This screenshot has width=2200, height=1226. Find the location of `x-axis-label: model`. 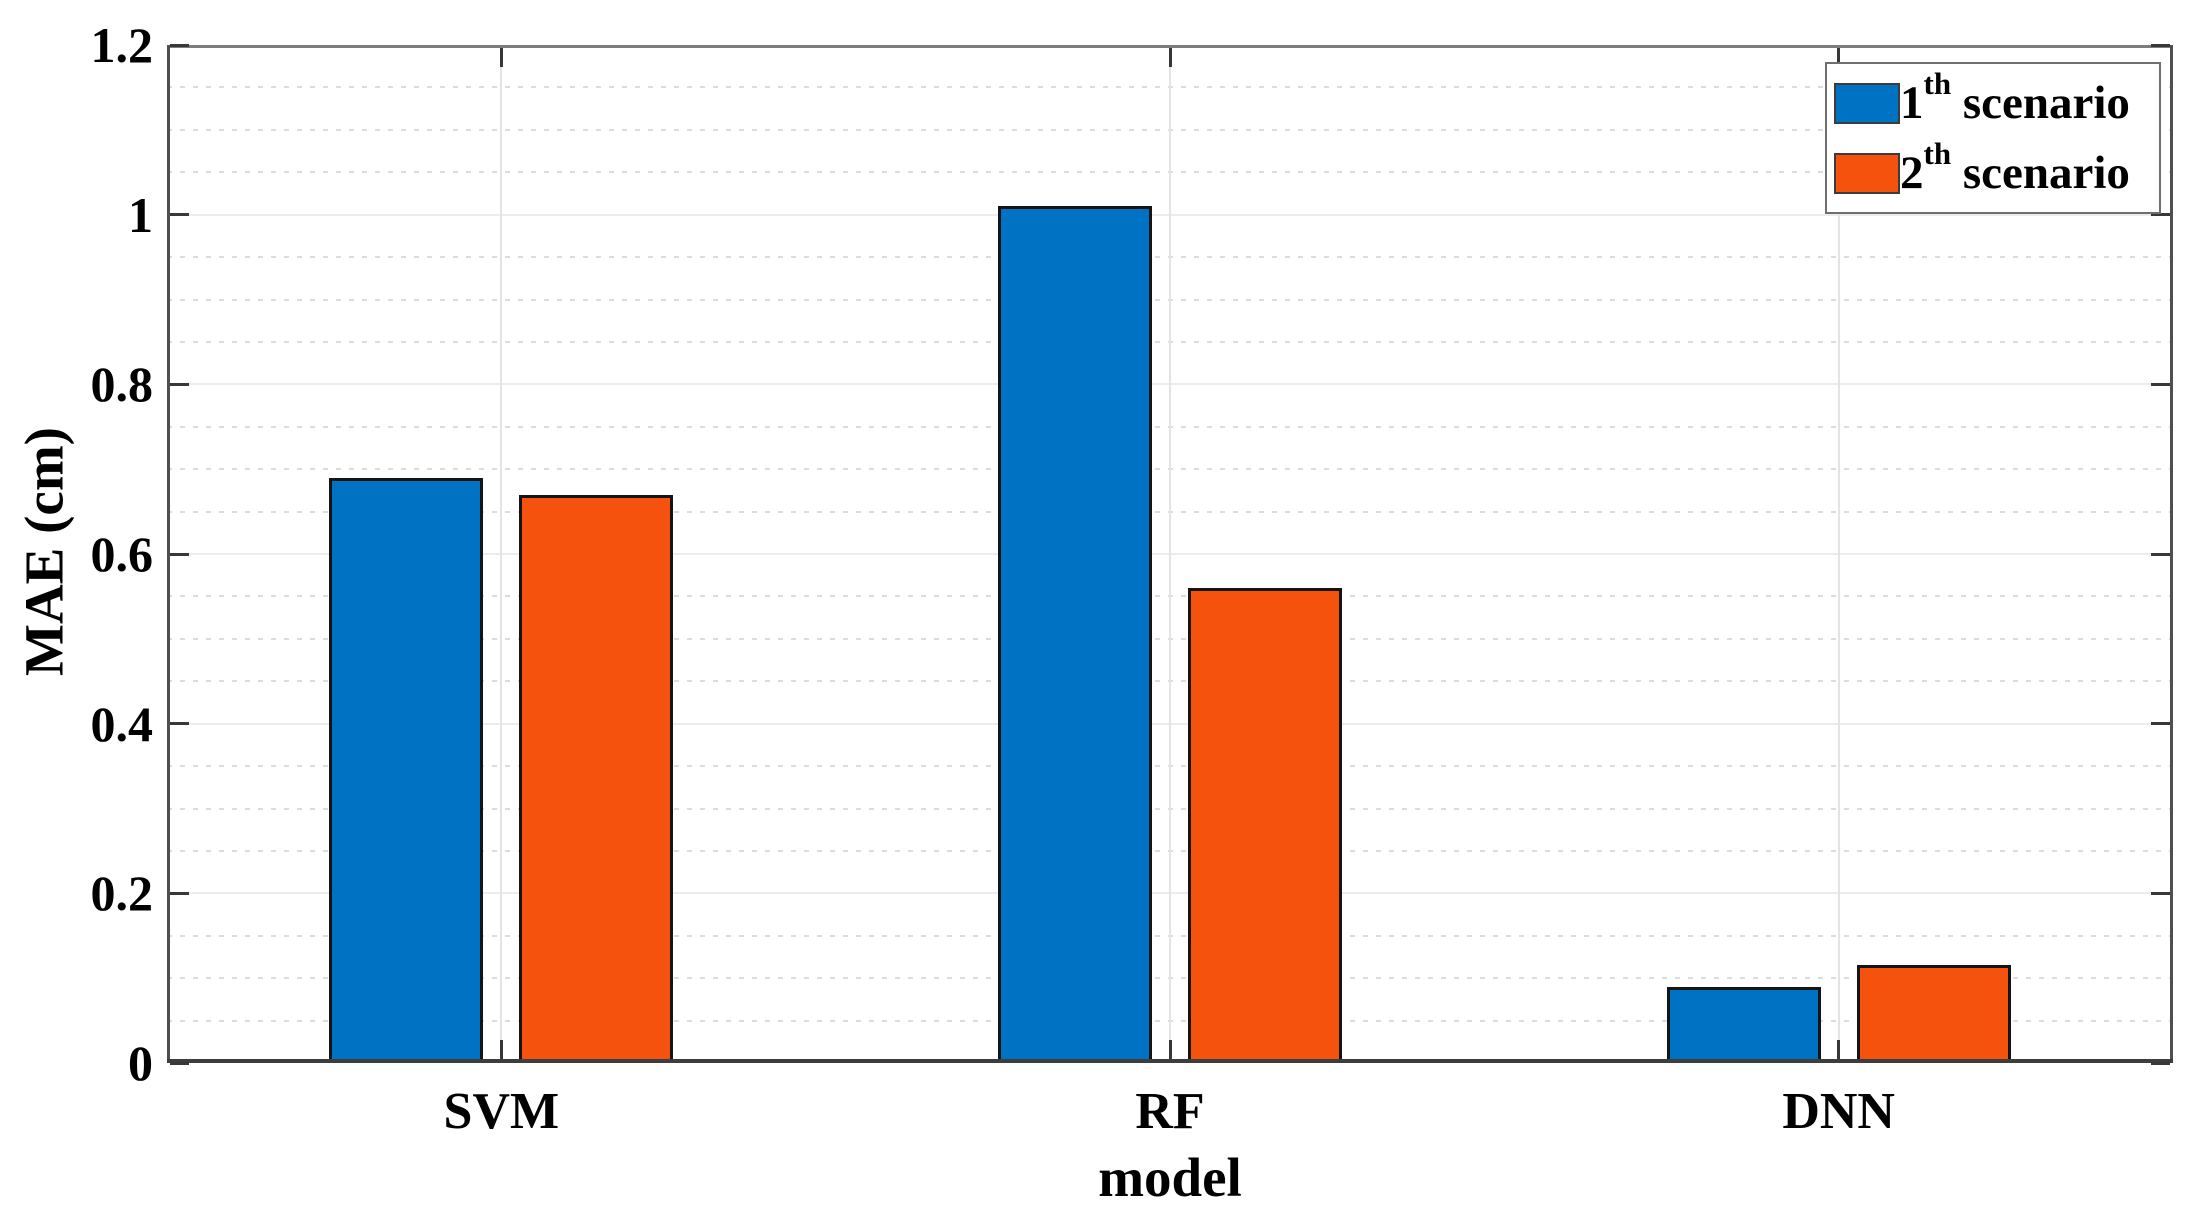

x-axis-label: model is located at coordinates (1170, 1177).